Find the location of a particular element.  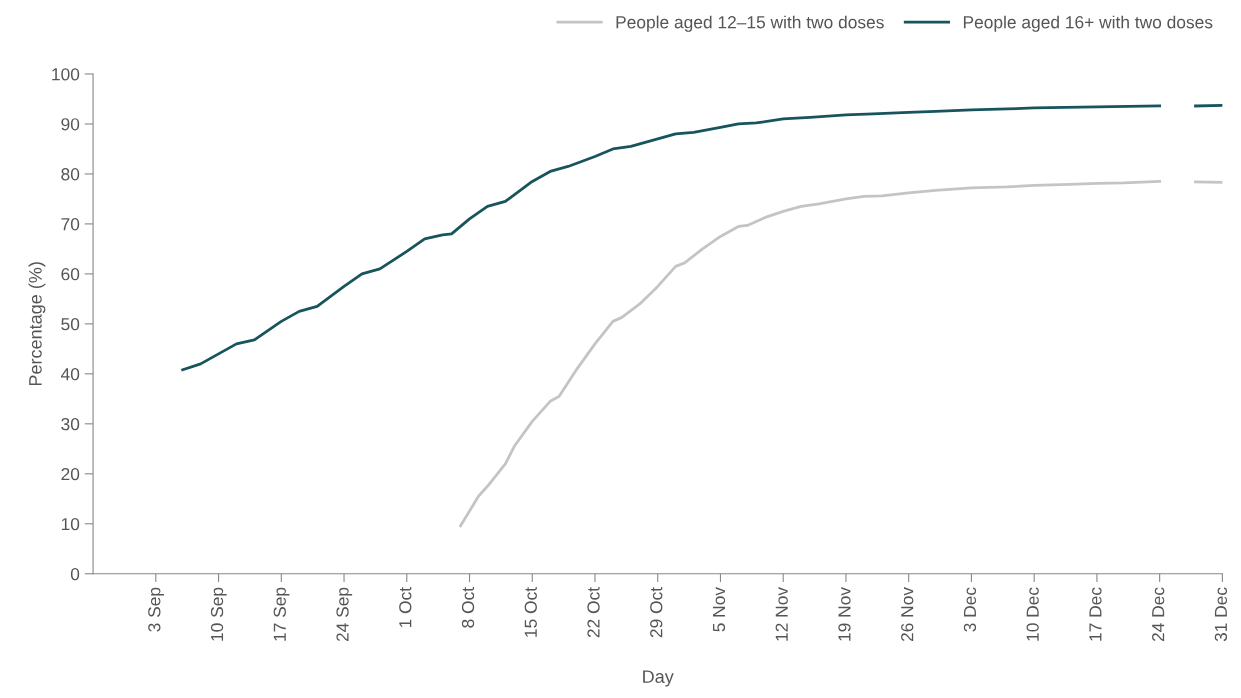

y-tick-label: 70 is located at coordinates (70, 224).